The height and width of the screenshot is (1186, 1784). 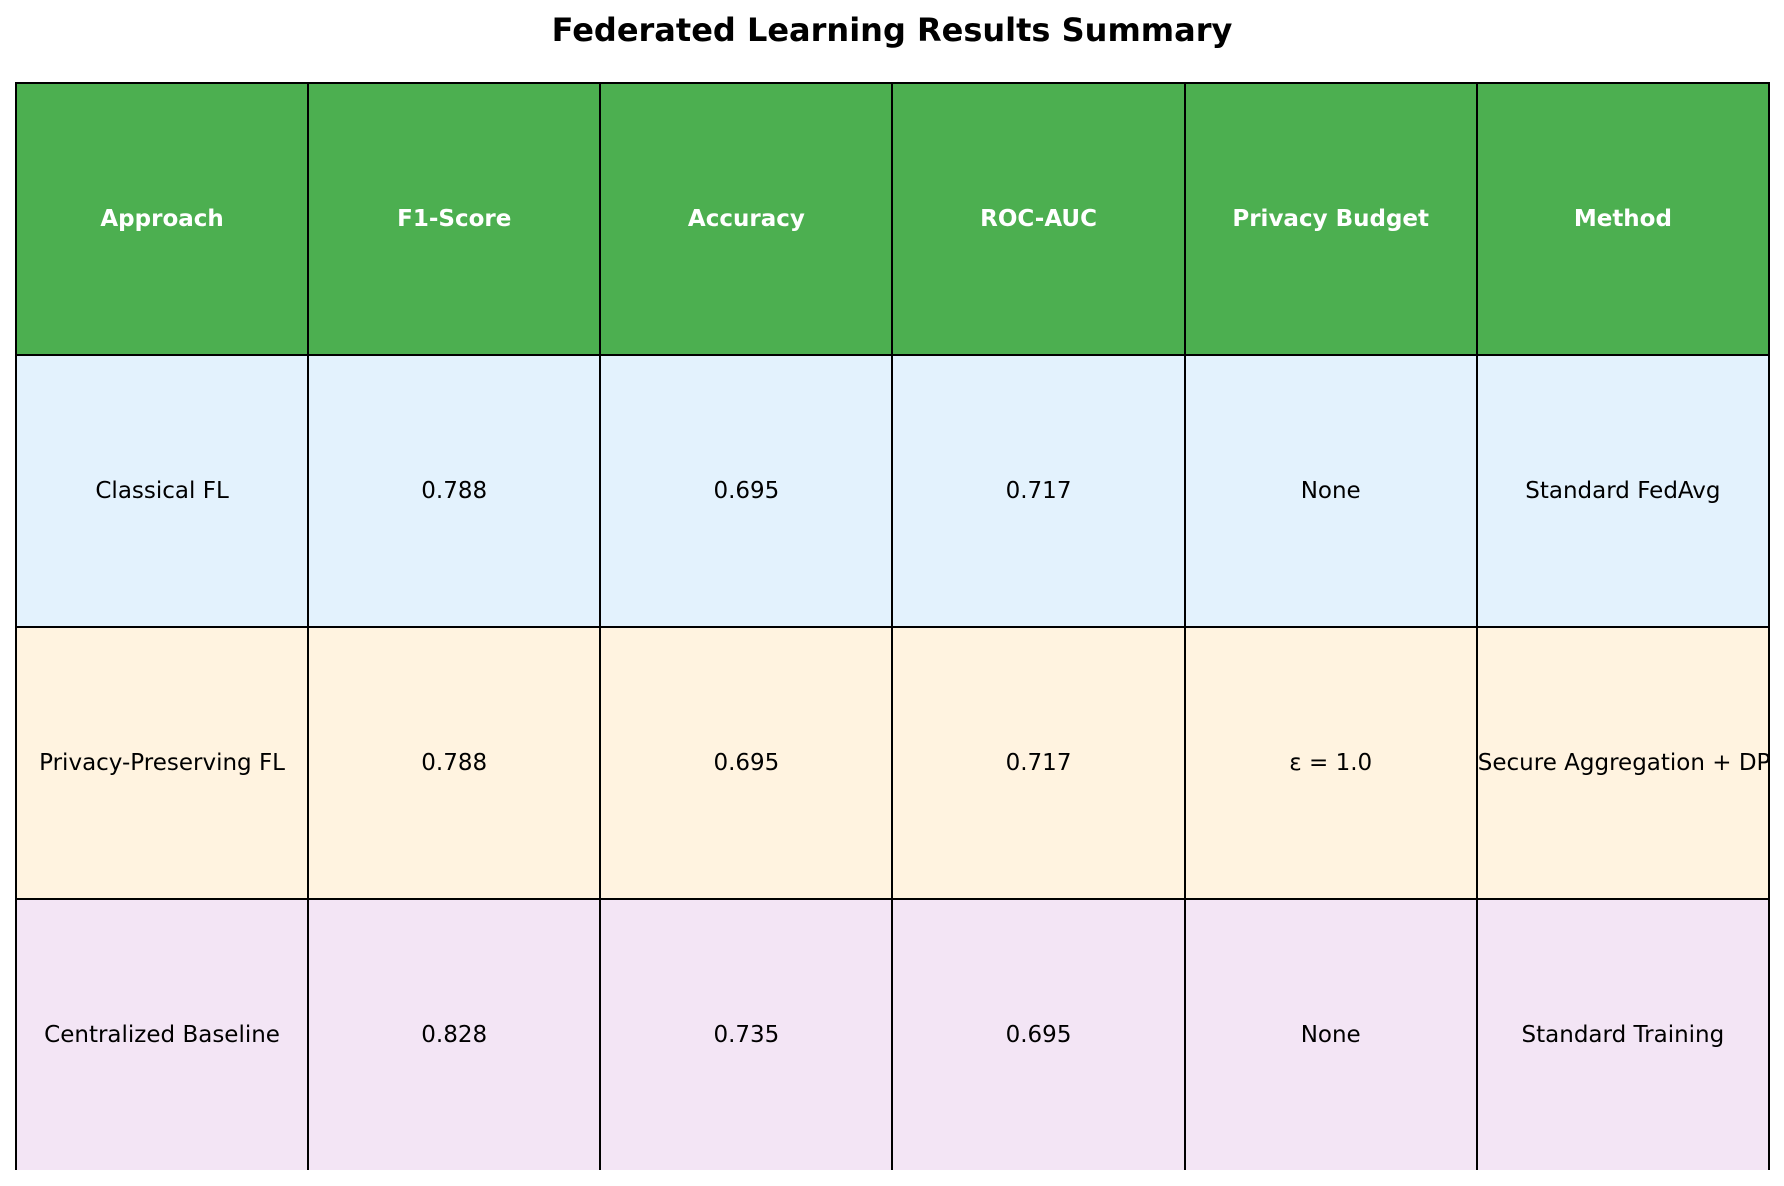 What do you see at coordinates (1622, 491) in the screenshot?
I see `table-cell-method: Standard FedAvg` at bounding box center [1622, 491].